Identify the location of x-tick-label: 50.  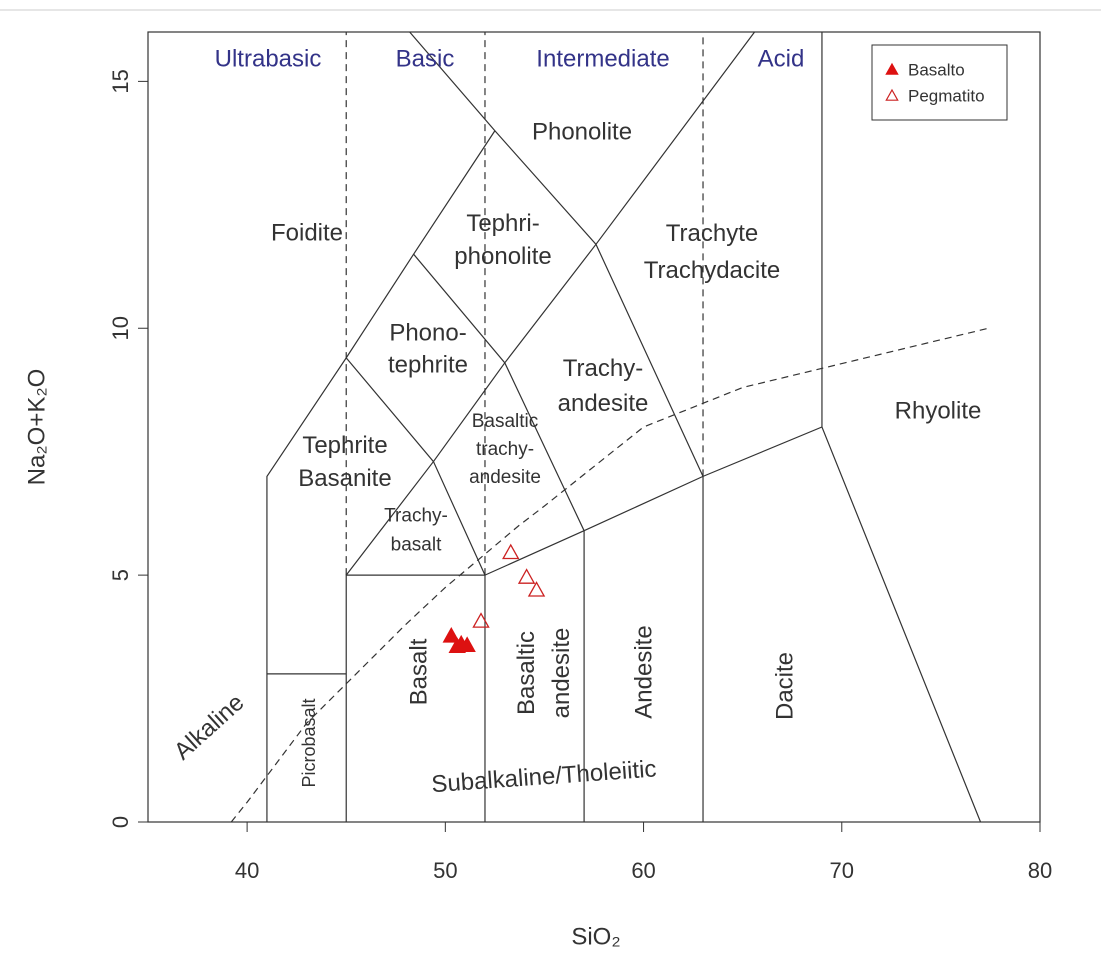
(445, 870).